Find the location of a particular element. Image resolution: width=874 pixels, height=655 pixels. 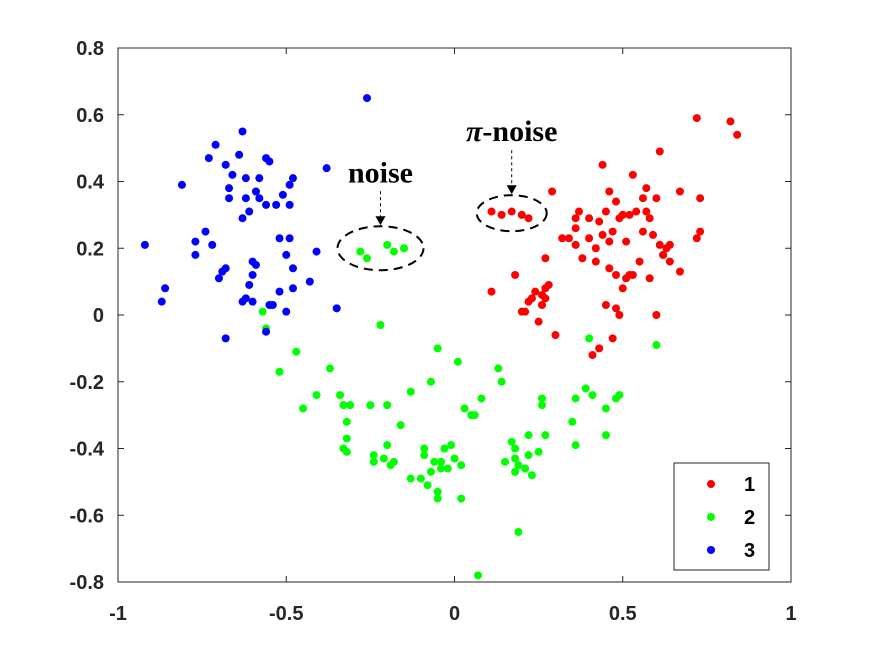

x-tick-label: 0 is located at coordinates (454, 614).